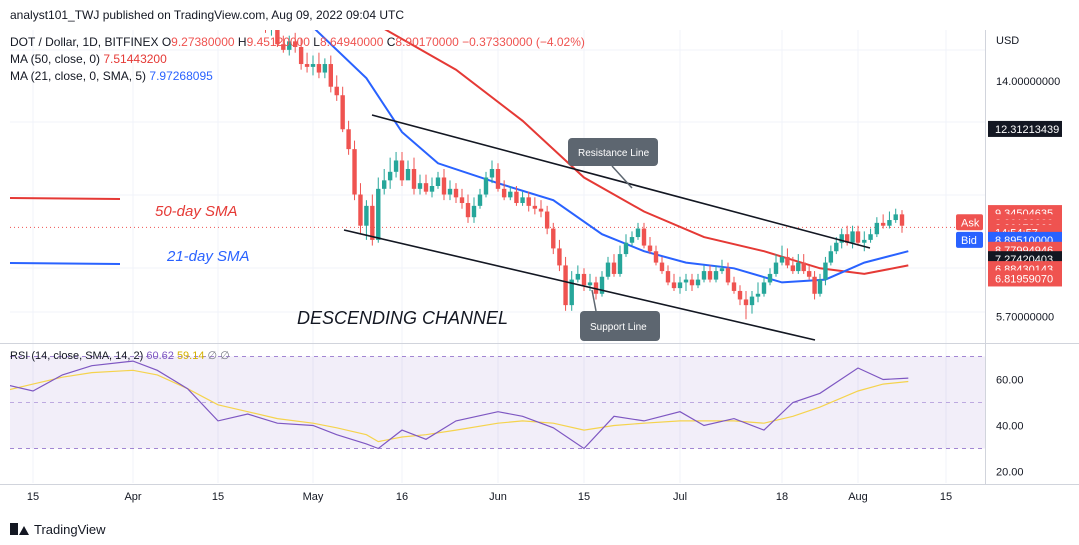 The height and width of the screenshot is (545, 1079). I want to click on resistance-callout: Resistance Line, so click(613, 163).